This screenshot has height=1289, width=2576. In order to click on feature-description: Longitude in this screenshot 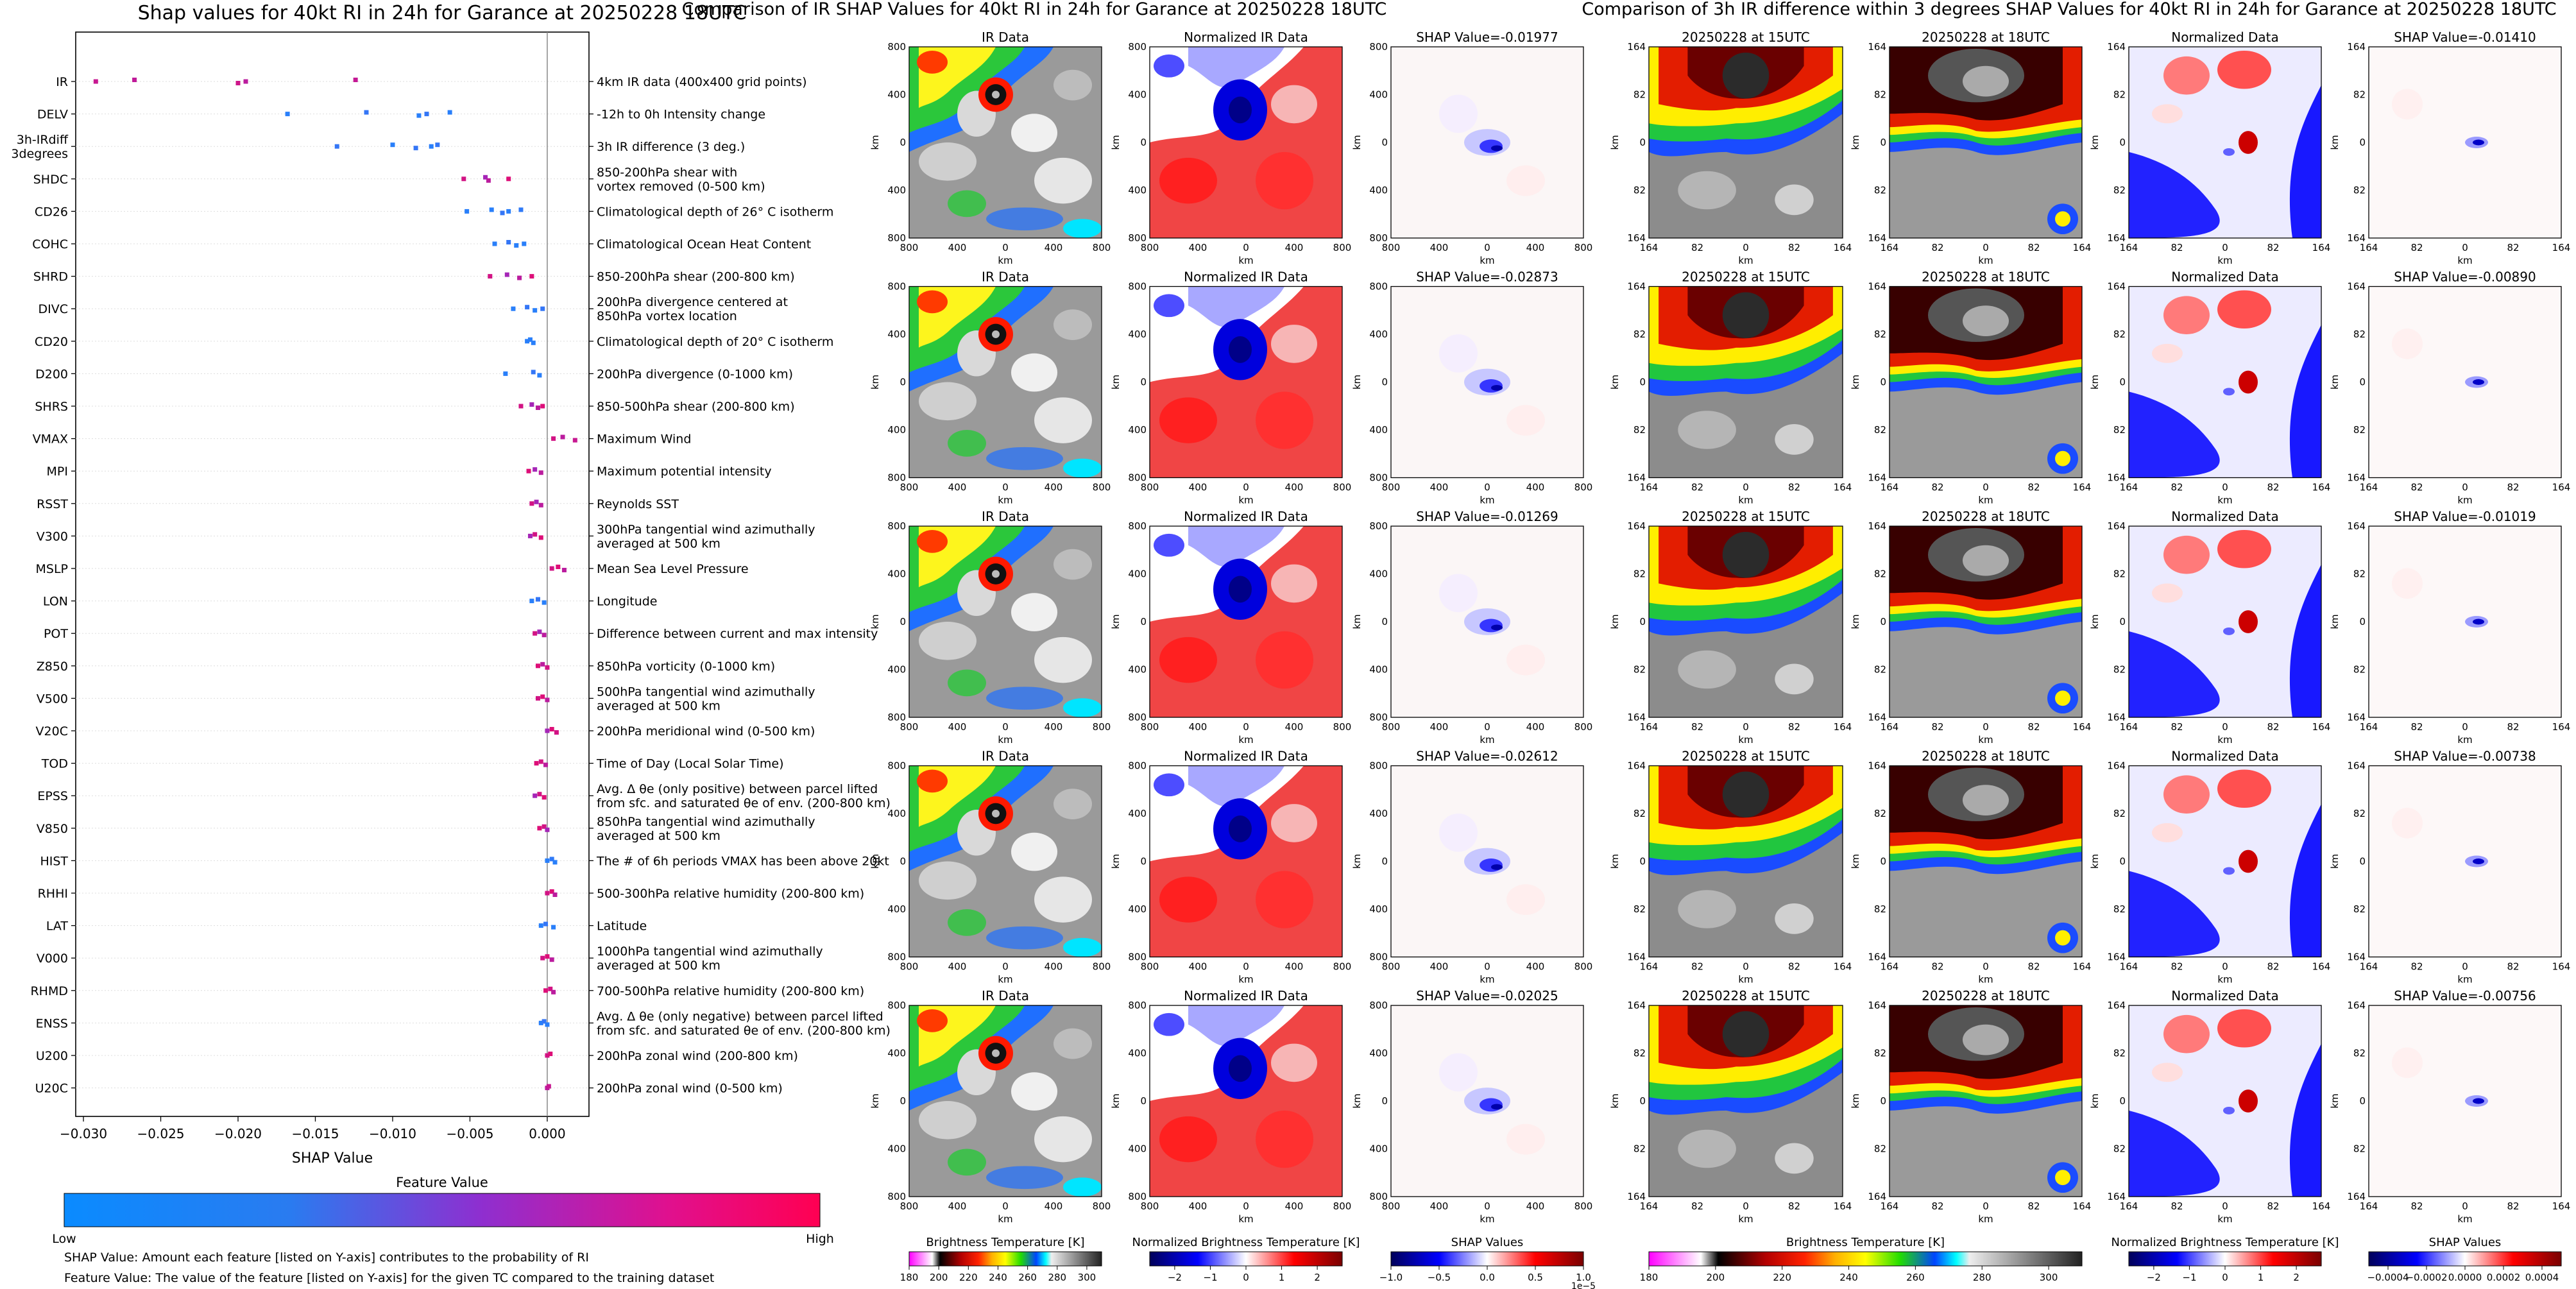, I will do `click(627, 602)`.